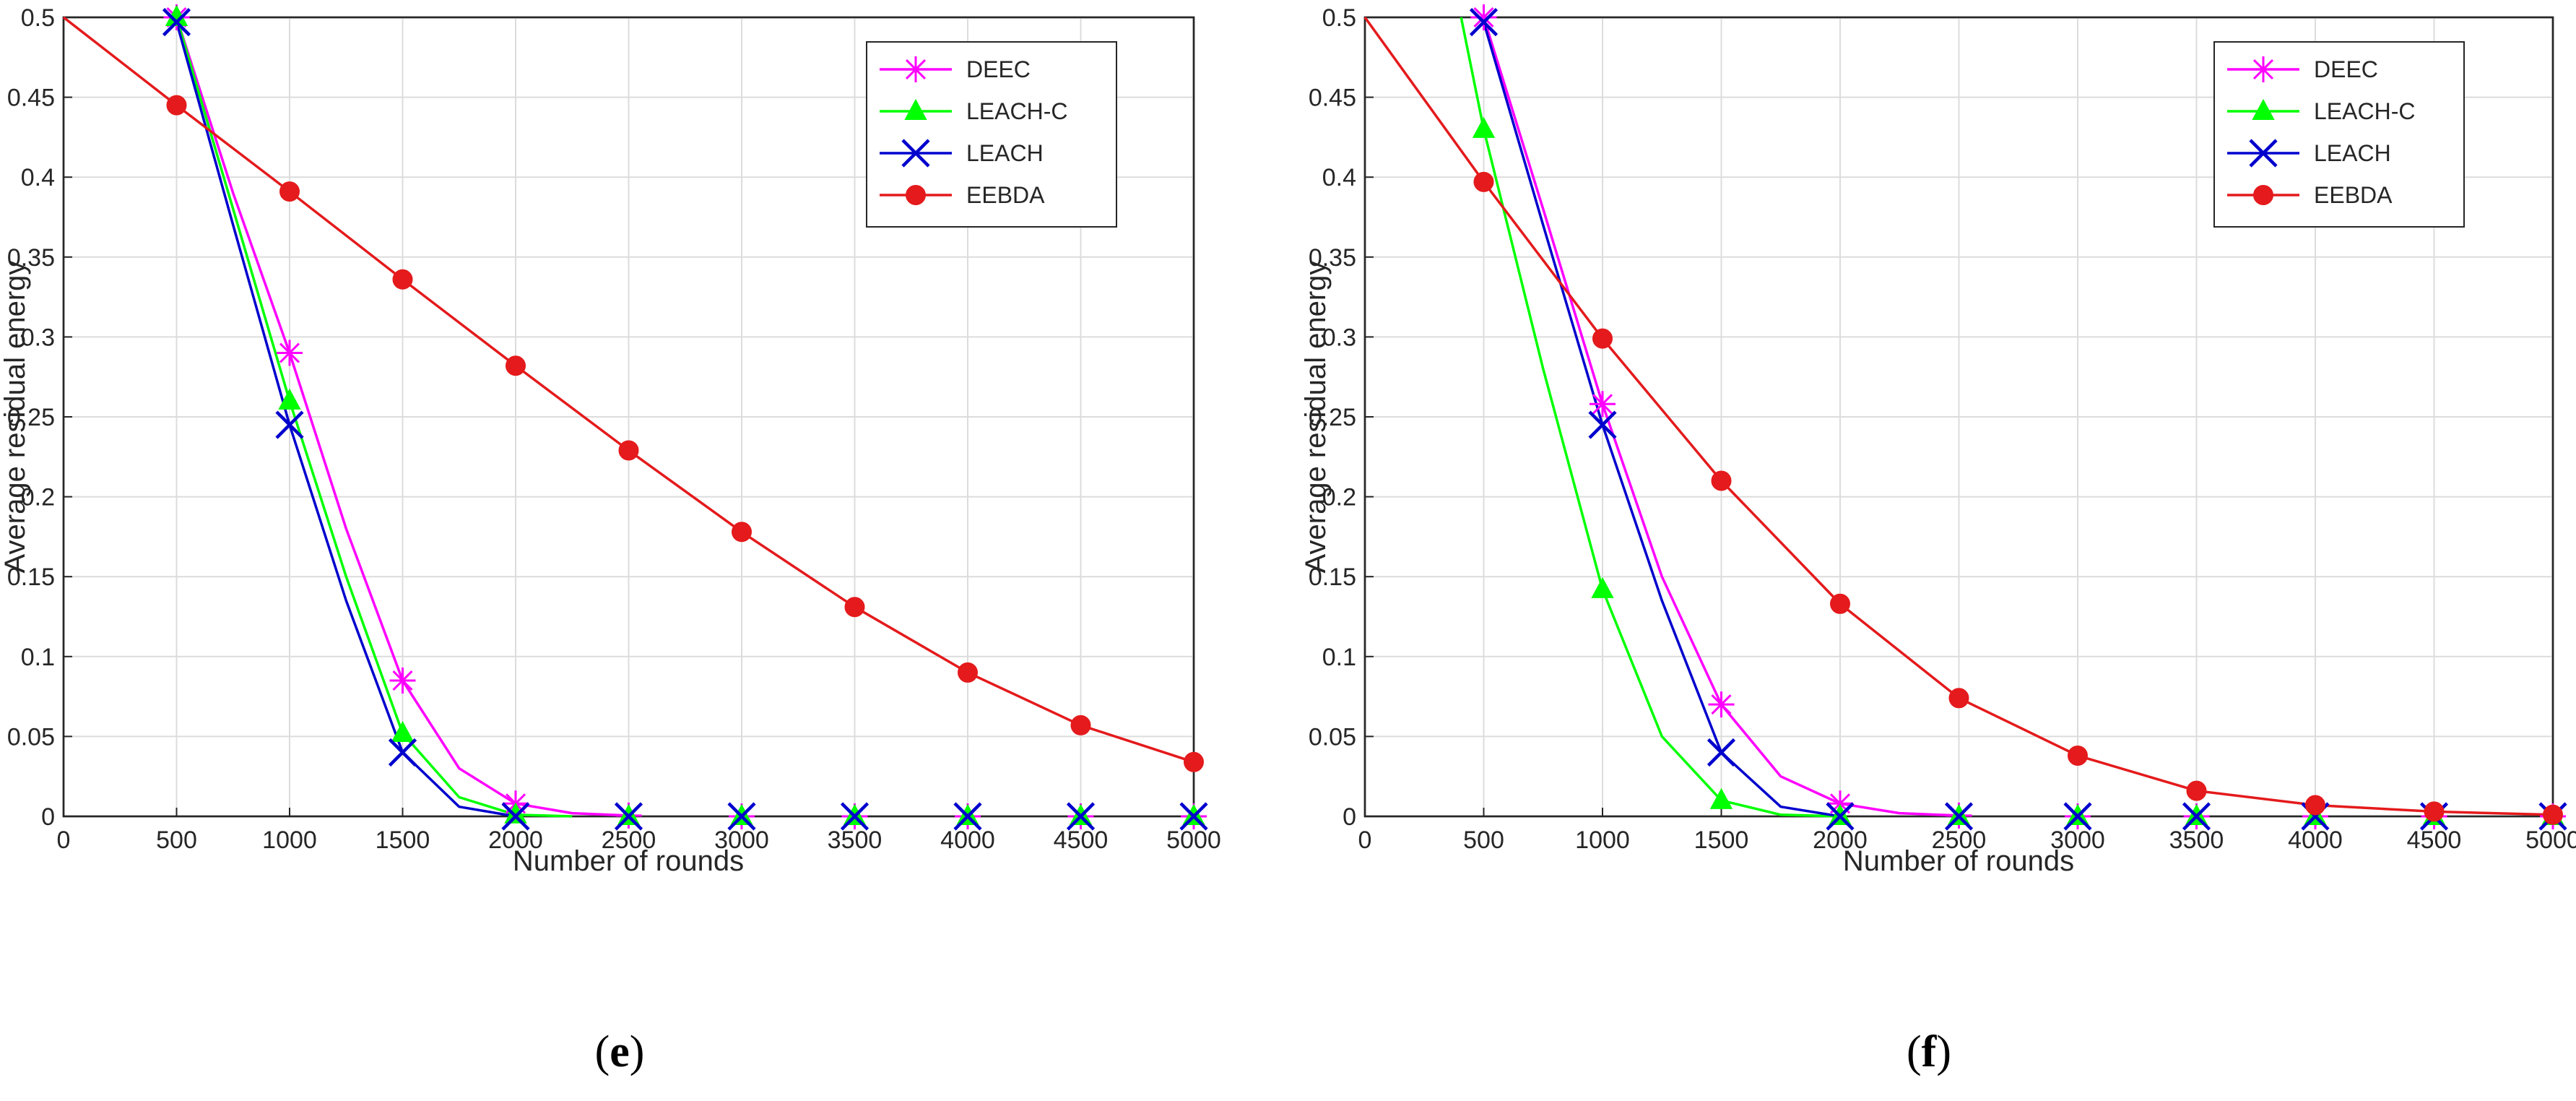 The image size is (2576, 1101). I want to click on x-tick-label: 4000, so click(2315, 840).